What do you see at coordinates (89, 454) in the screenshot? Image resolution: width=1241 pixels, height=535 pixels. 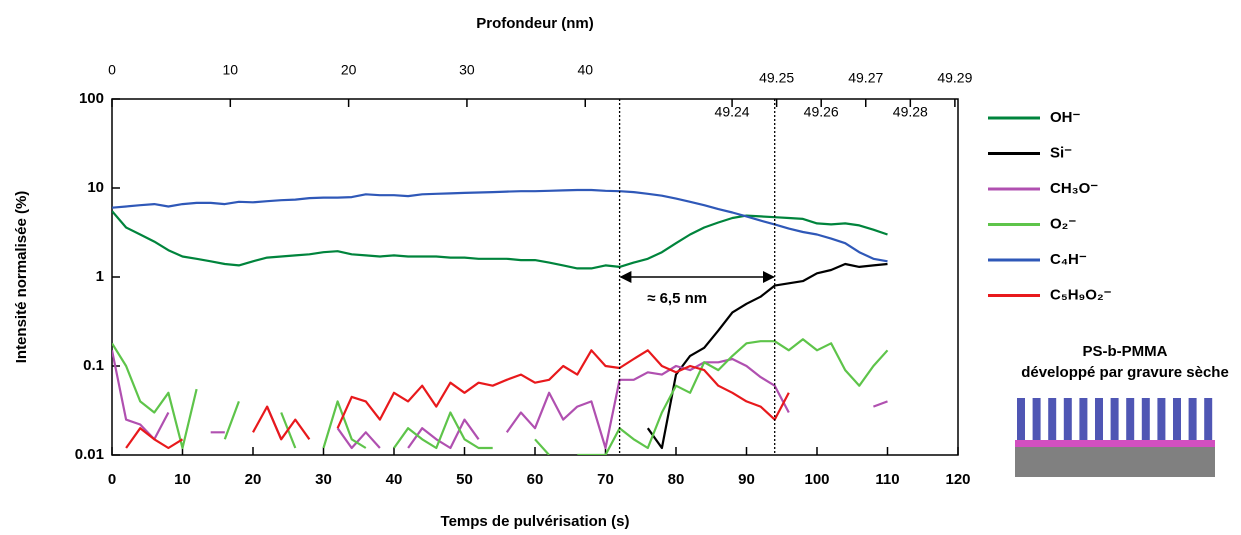 I see `y-tick-label: 0.01` at bounding box center [89, 454].